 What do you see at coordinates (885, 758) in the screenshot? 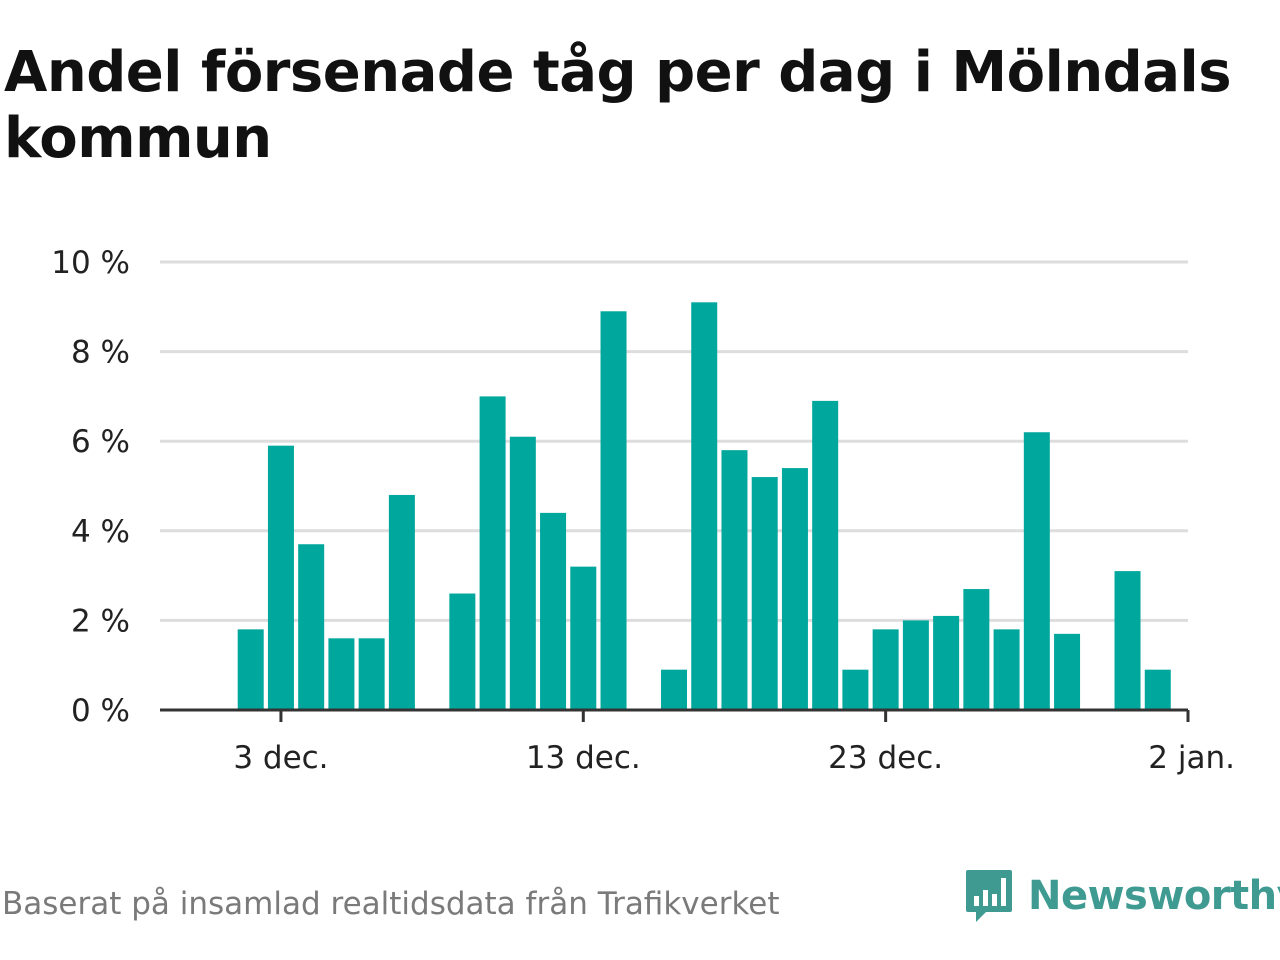
I see `x-tick-label: 23 dec.` at bounding box center [885, 758].